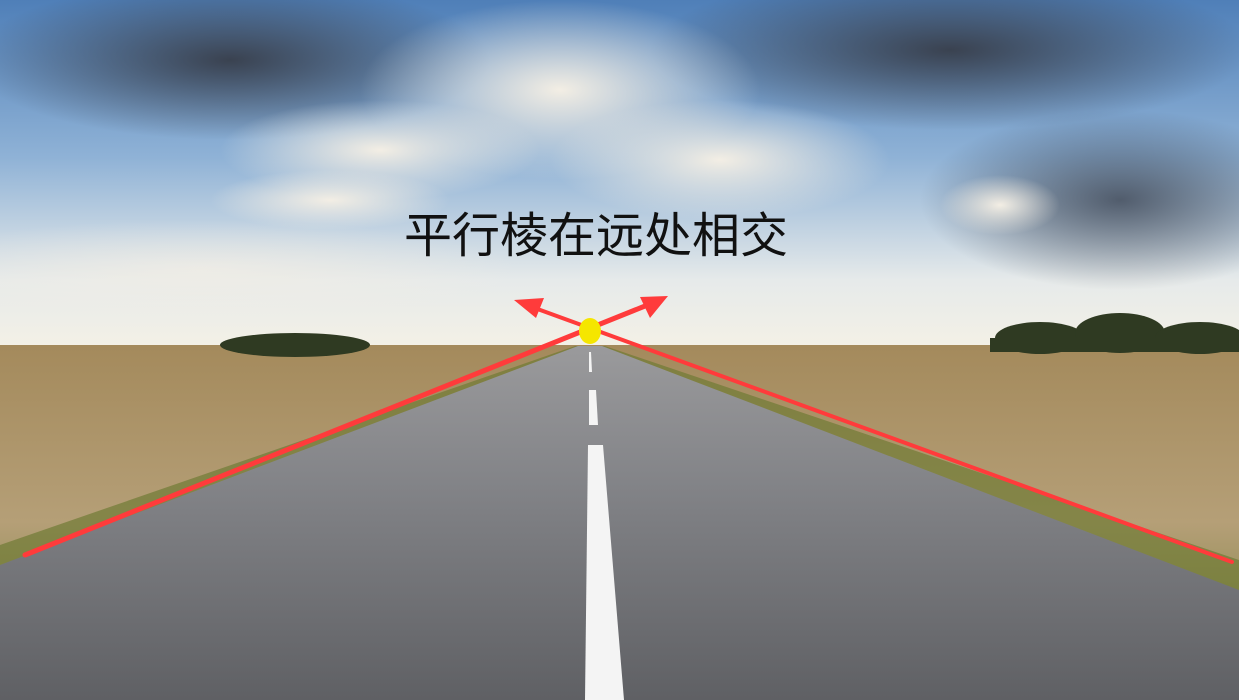 This screenshot has width=1239, height=700. What do you see at coordinates (596, 236) in the screenshot?
I see `title: 平行棱在远处相交` at bounding box center [596, 236].